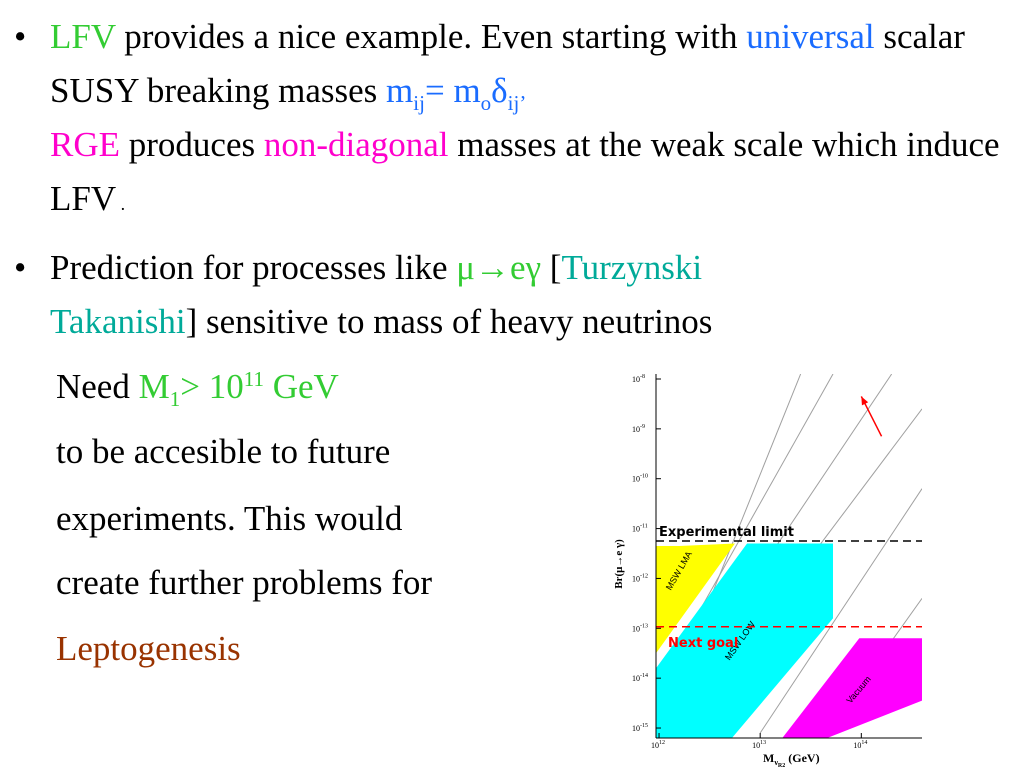 The image size is (1024, 768). Describe the element at coordinates (244, 582) in the screenshot. I see `line-problems: create further problems for` at that location.